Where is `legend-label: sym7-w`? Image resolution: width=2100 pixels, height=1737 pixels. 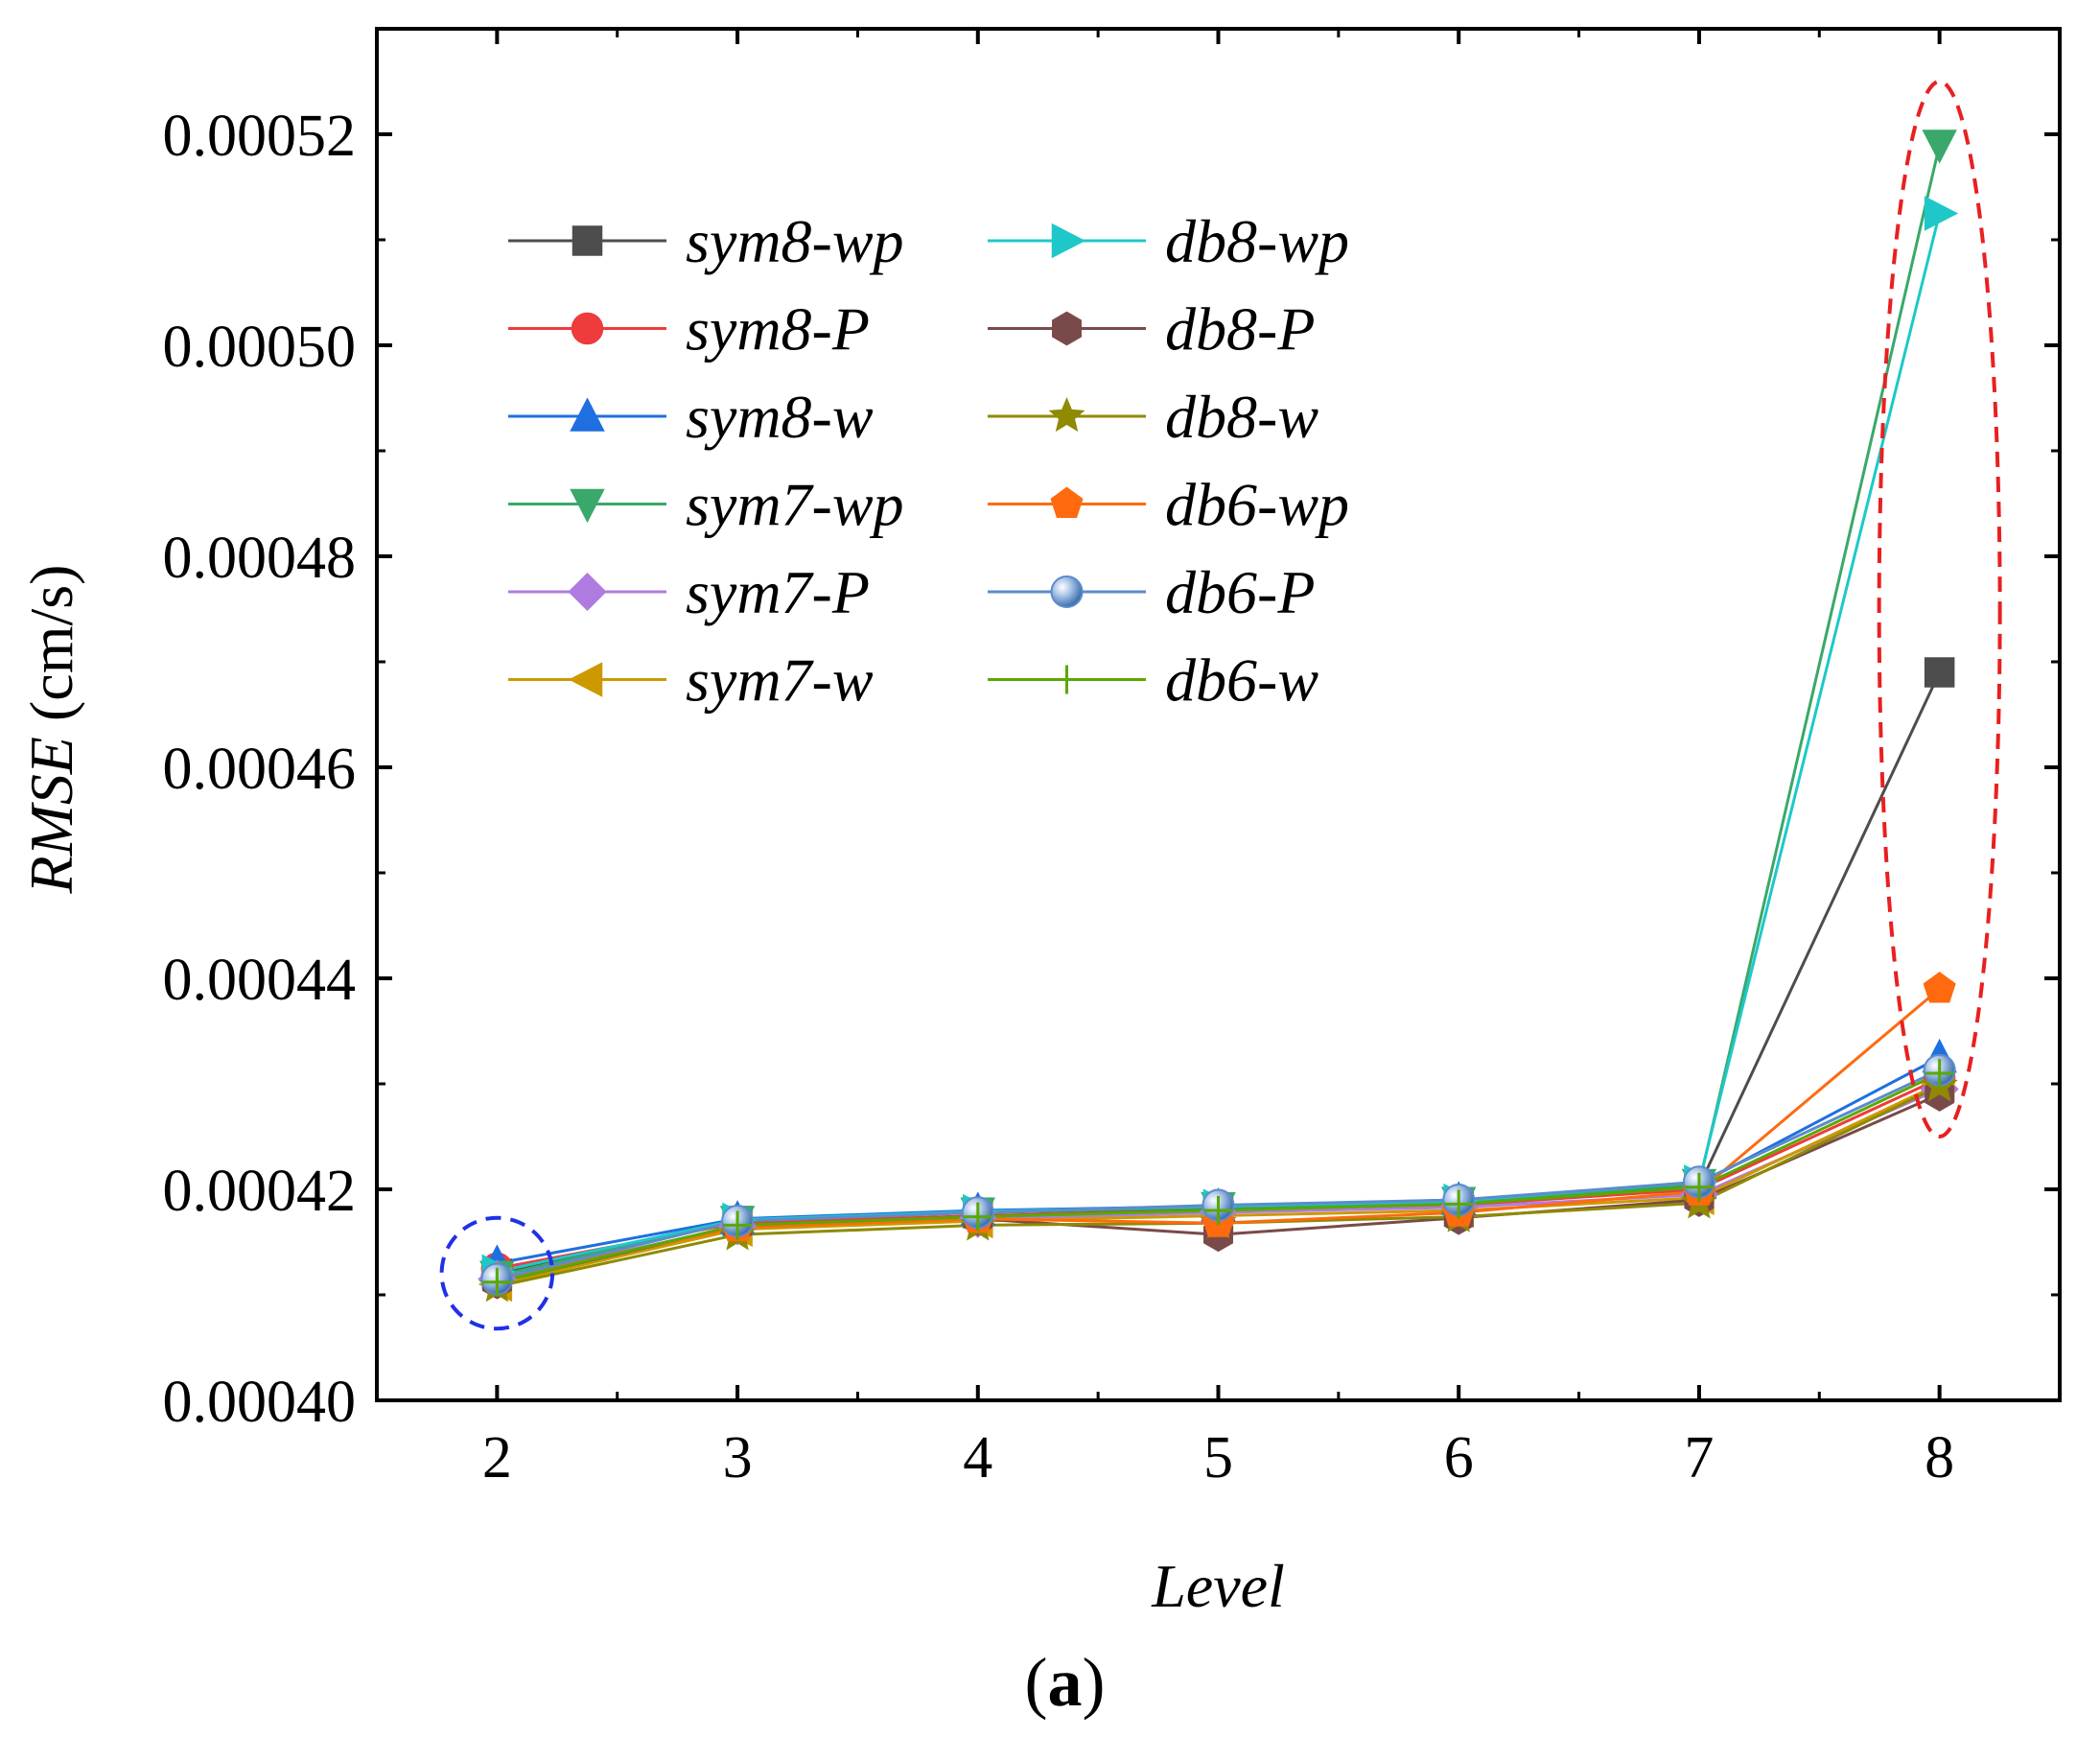 legend-label: sym7-w is located at coordinates (780, 680).